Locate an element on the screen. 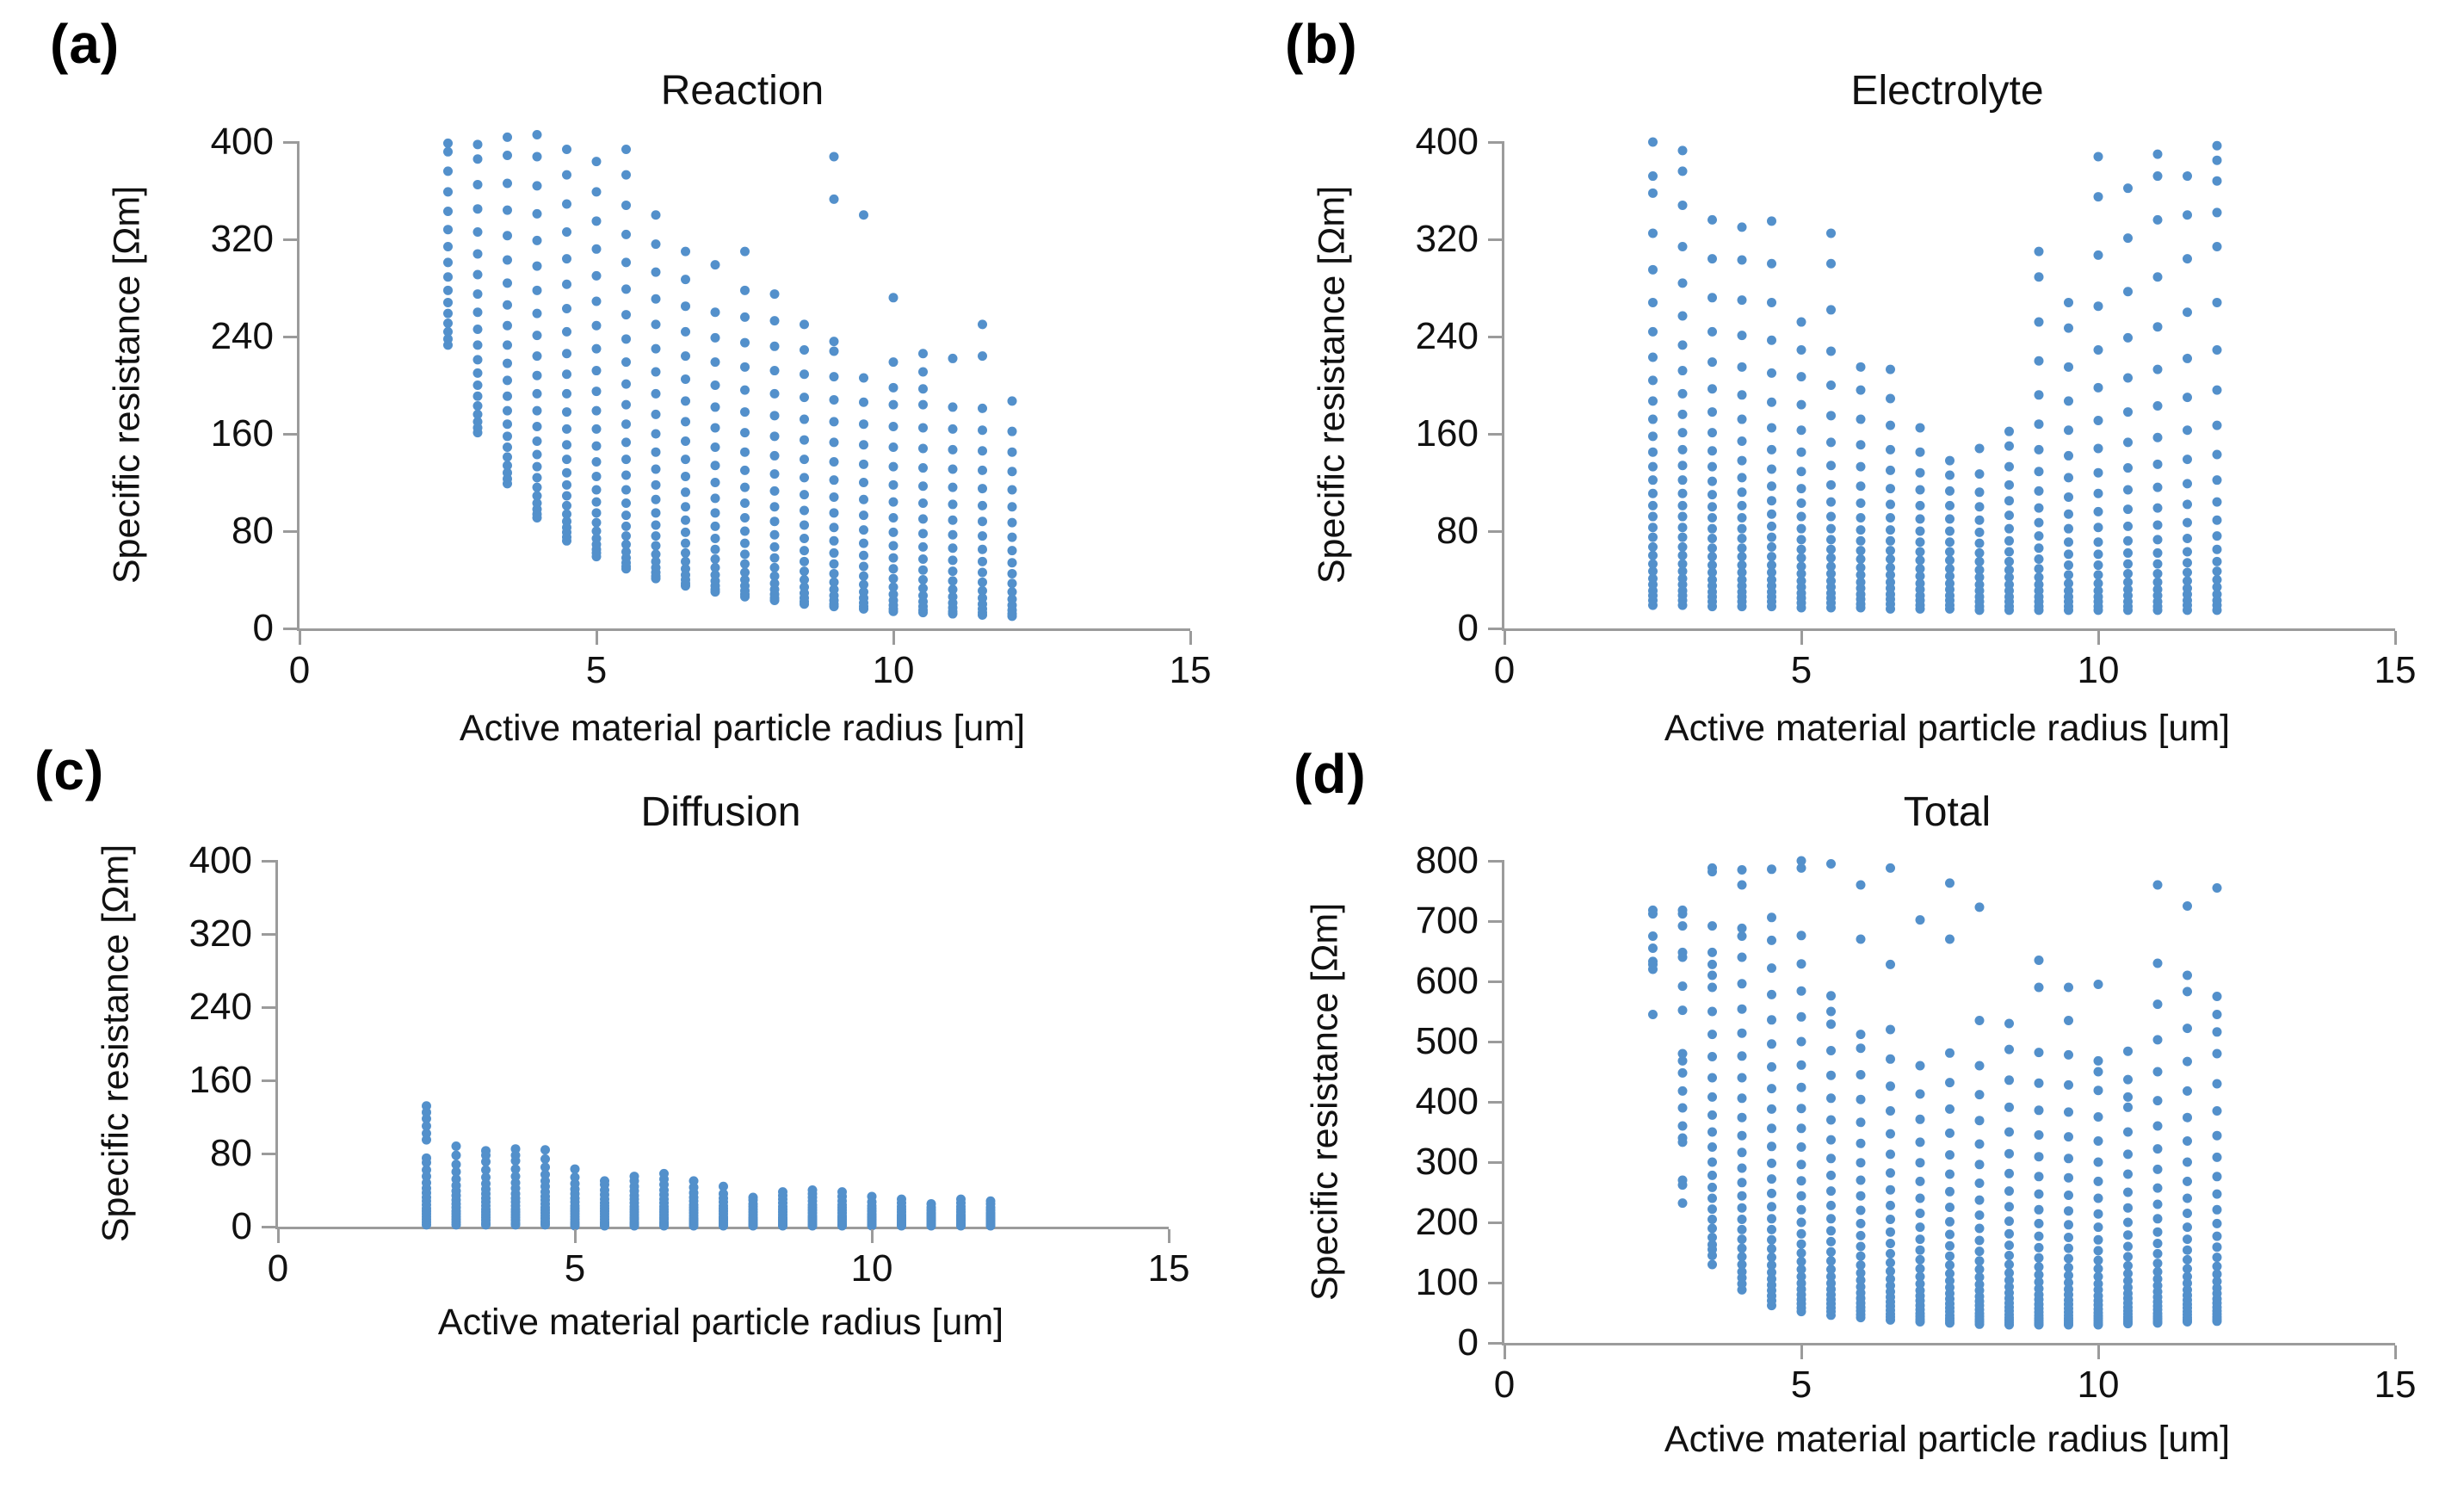 The width and height of the screenshot is (2464, 1503). y-tick-label: 80 is located at coordinates (253, 531).